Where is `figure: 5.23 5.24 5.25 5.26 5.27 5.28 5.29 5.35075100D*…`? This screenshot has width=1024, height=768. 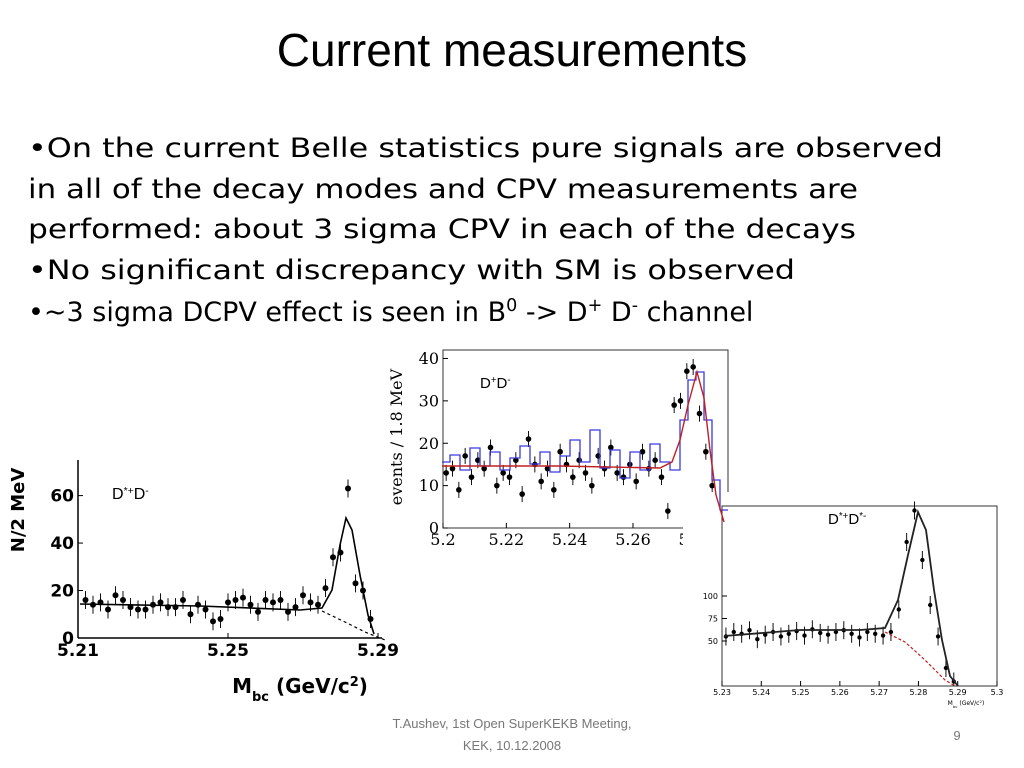
figure: 5.23 5.24 5.25 5.26 5.27 5.28 5.29 5.35075100D*… is located at coordinates (843, 601).